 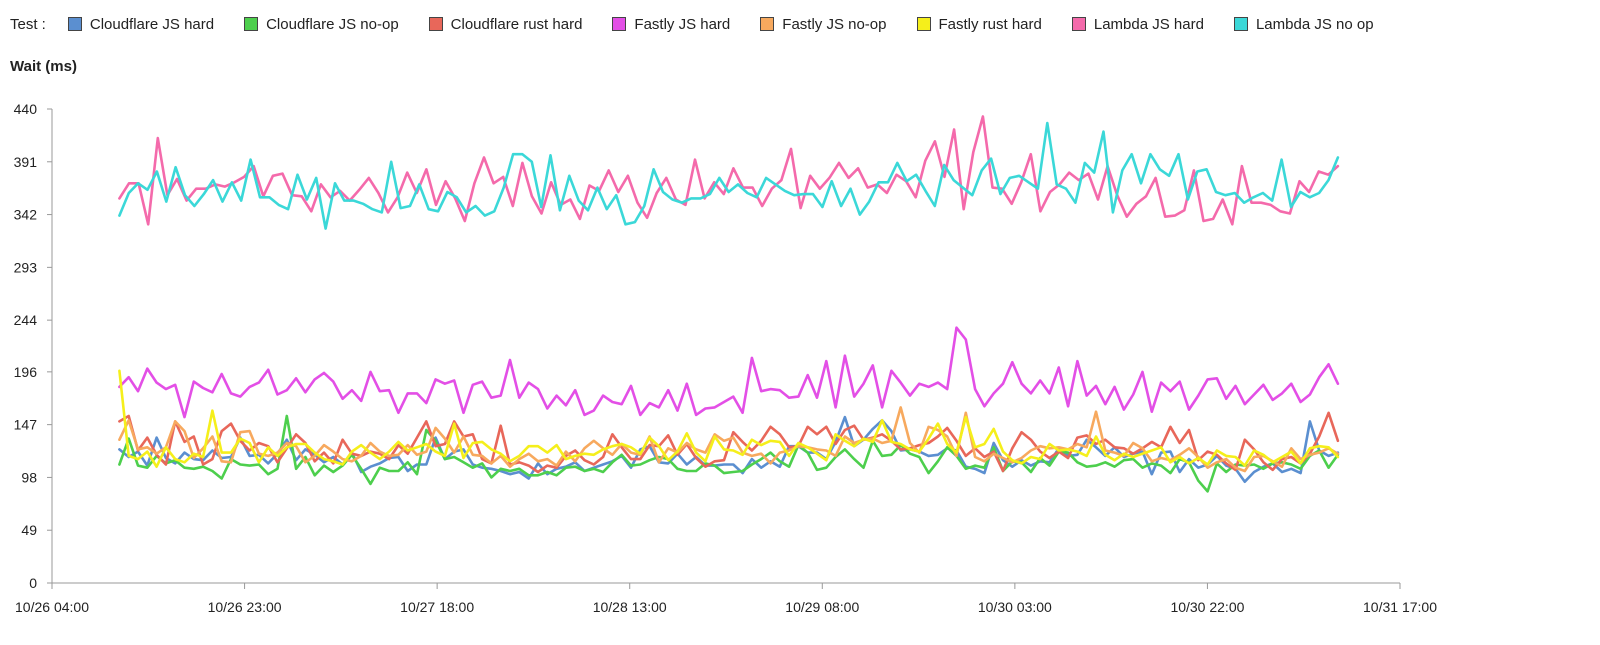 I want to click on x-tick-label: 10/31 17:00, so click(x=1400, y=607).